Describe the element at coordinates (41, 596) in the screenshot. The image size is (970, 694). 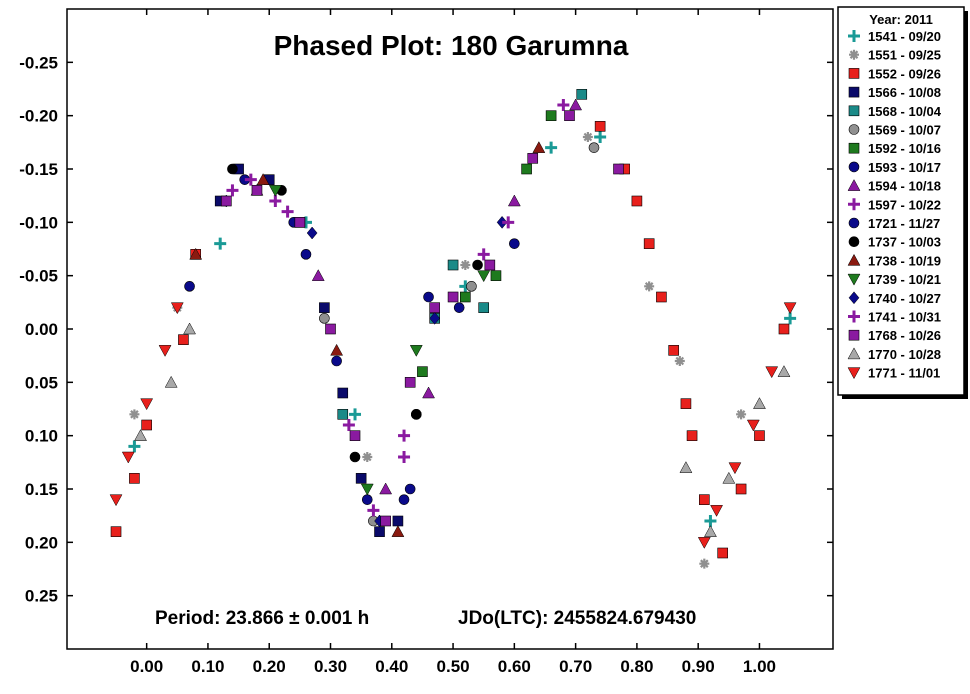
I see `y-tick-label: 0.25` at that location.